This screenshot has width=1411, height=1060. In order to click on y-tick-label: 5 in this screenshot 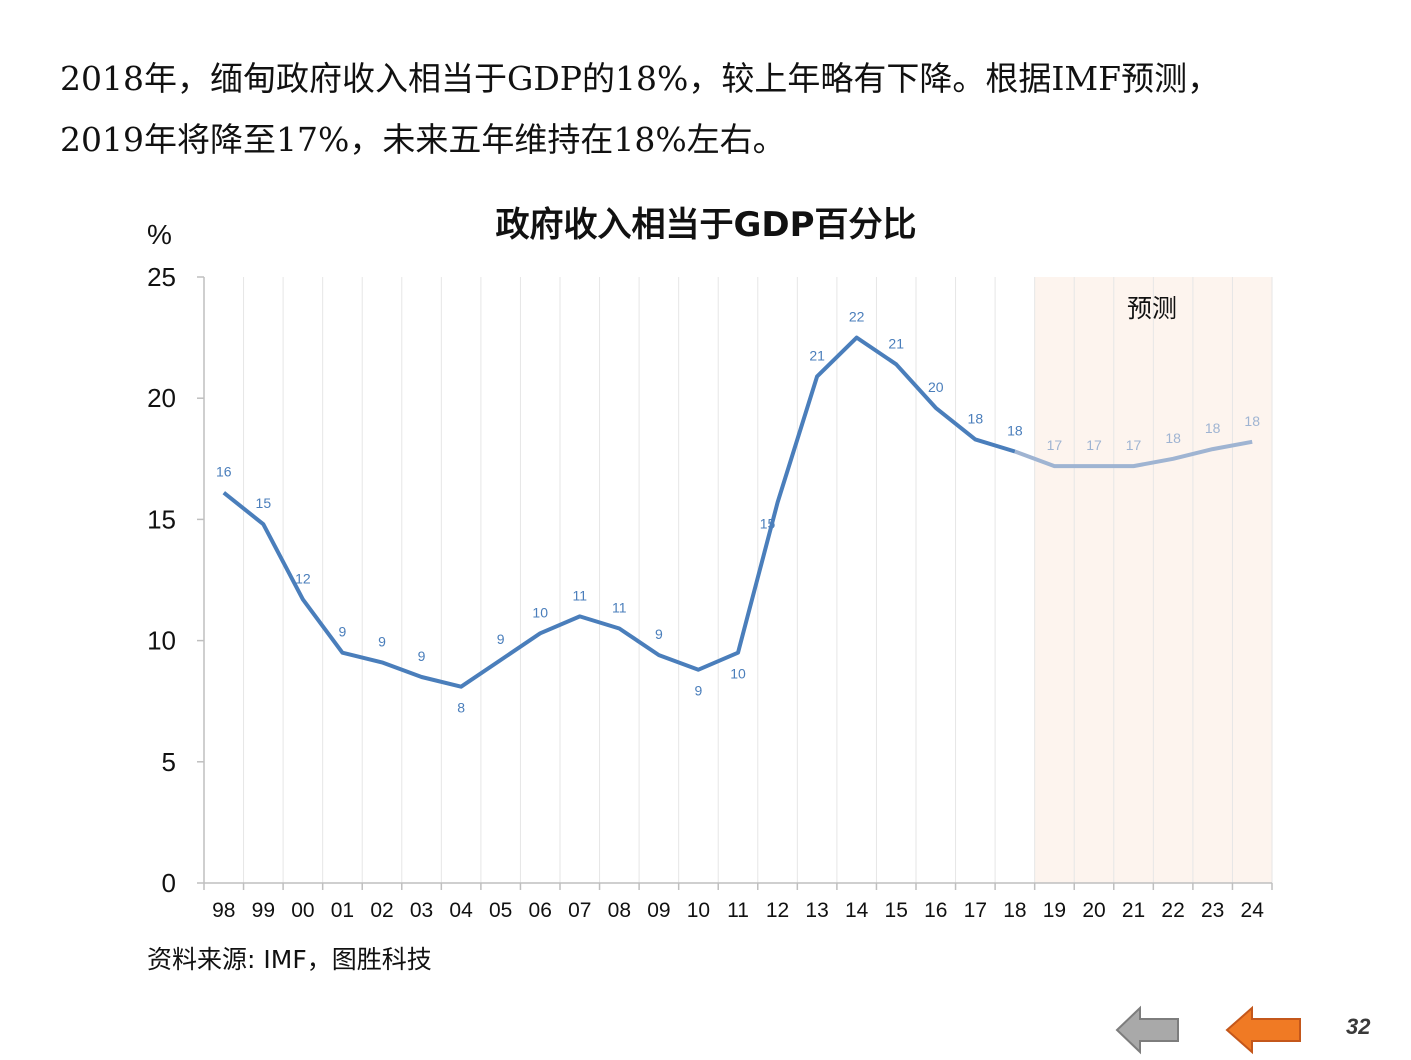, I will do `click(169, 762)`.